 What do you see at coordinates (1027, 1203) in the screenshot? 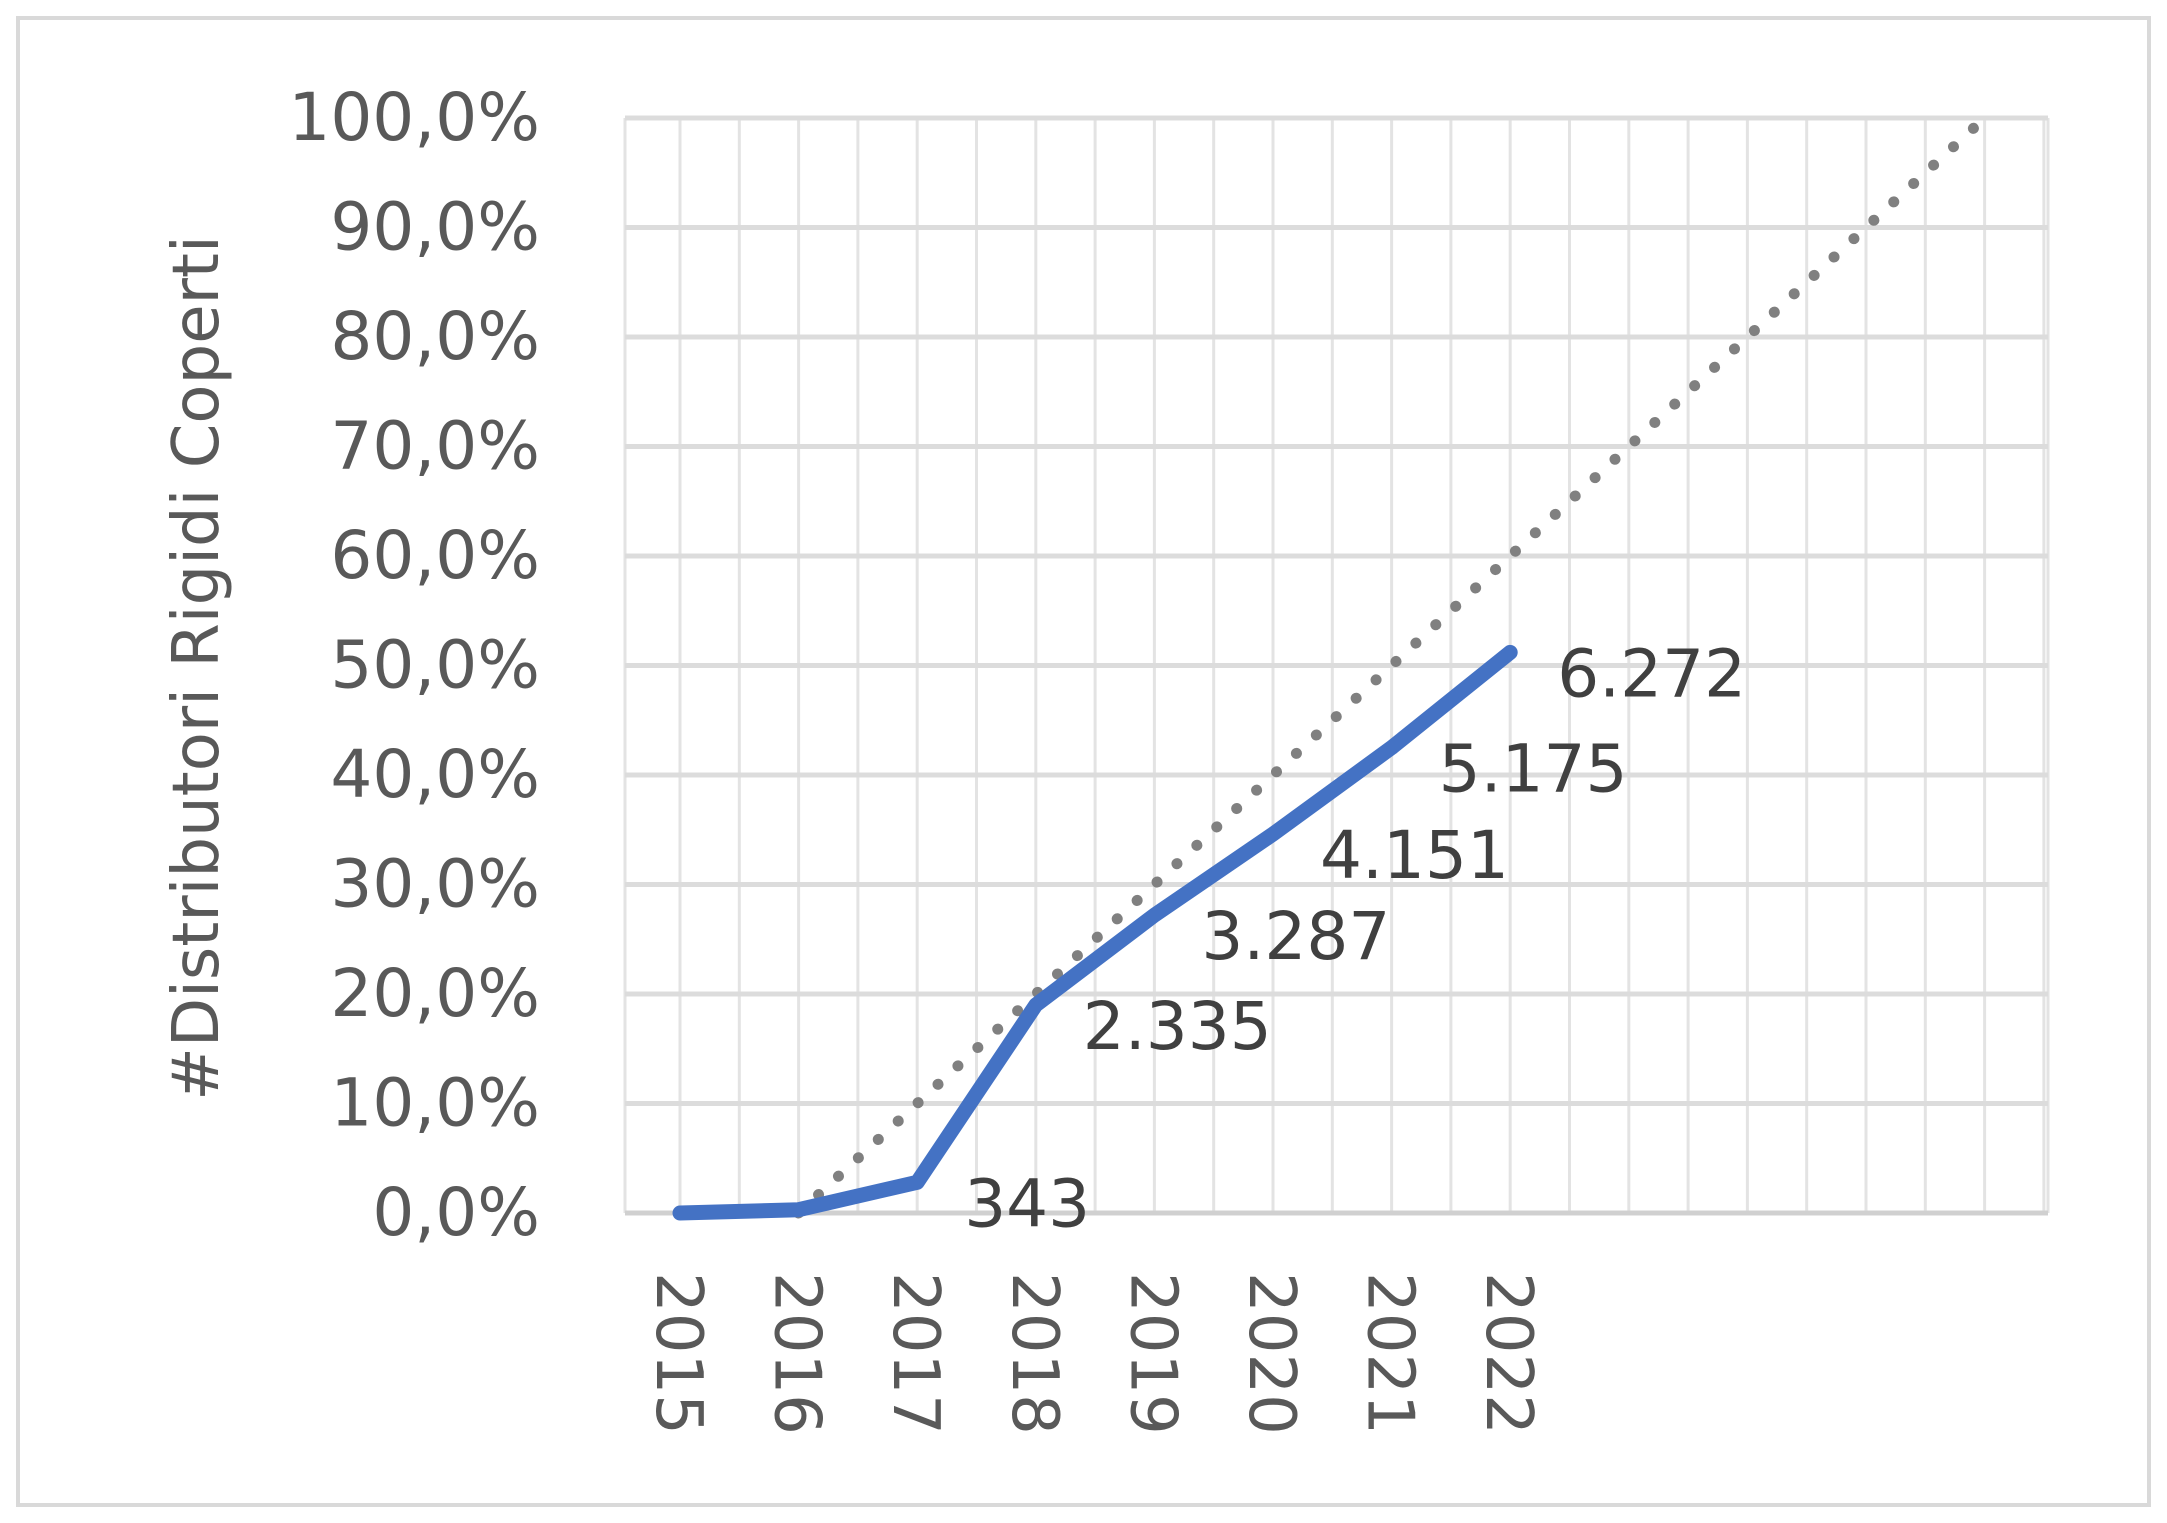
I see `data-label: 343` at bounding box center [1027, 1203].